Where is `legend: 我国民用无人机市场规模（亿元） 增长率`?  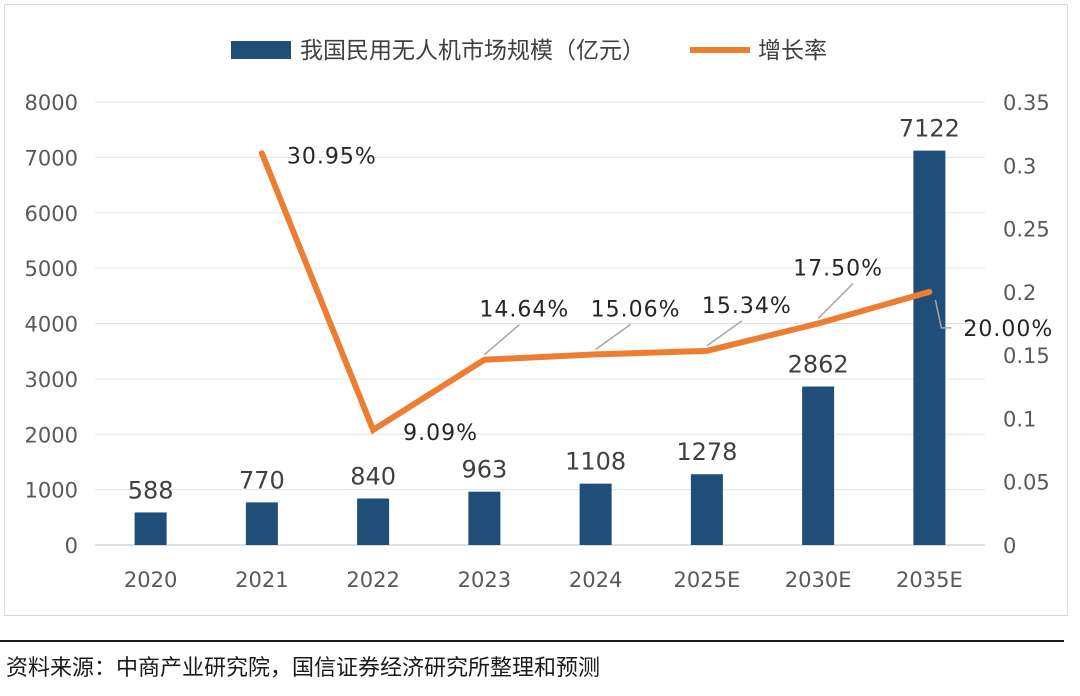
legend: 我国民用无人机市场规模（亿元） 增长率 is located at coordinates (529, 51).